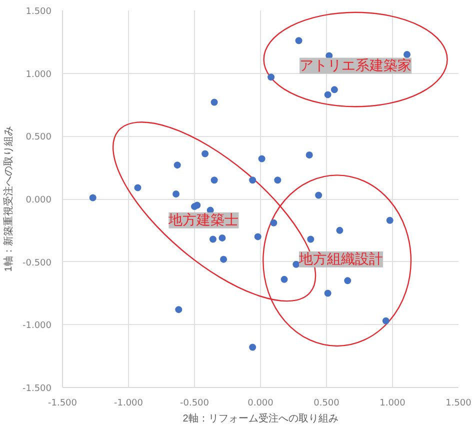 This screenshot has width=473, height=427. I want to click on annotation: 地方建築士, so click(203, 220).